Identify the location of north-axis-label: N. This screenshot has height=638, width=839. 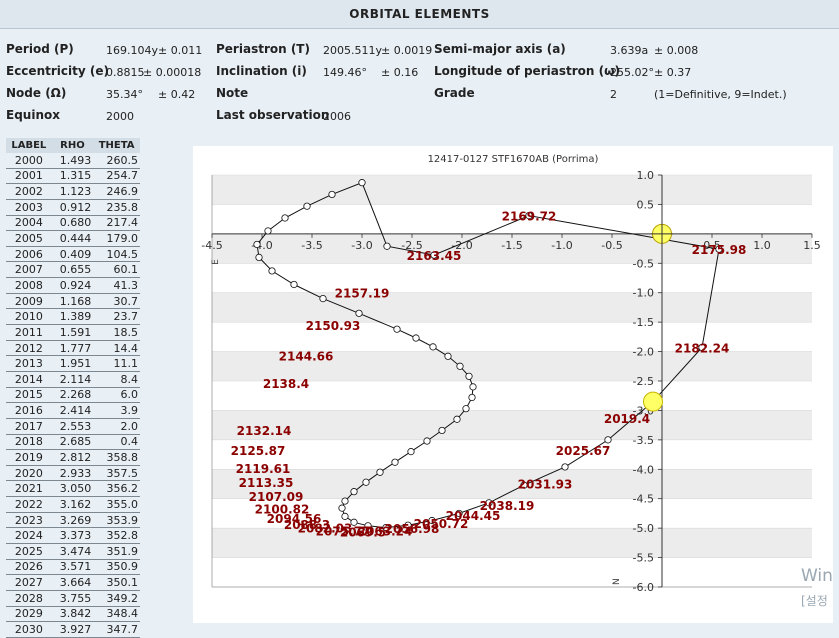
(617, 581).